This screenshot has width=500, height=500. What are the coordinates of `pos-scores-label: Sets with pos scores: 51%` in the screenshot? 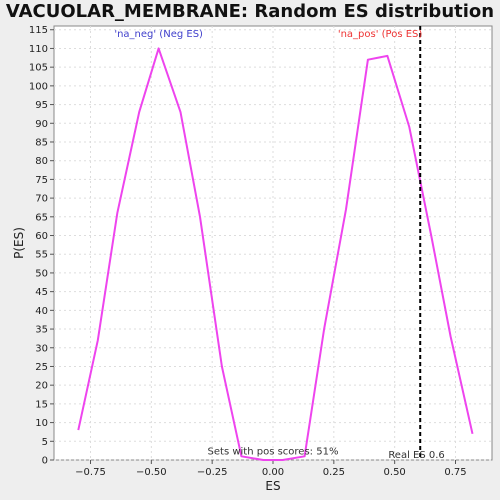 It's located at (273, 451).